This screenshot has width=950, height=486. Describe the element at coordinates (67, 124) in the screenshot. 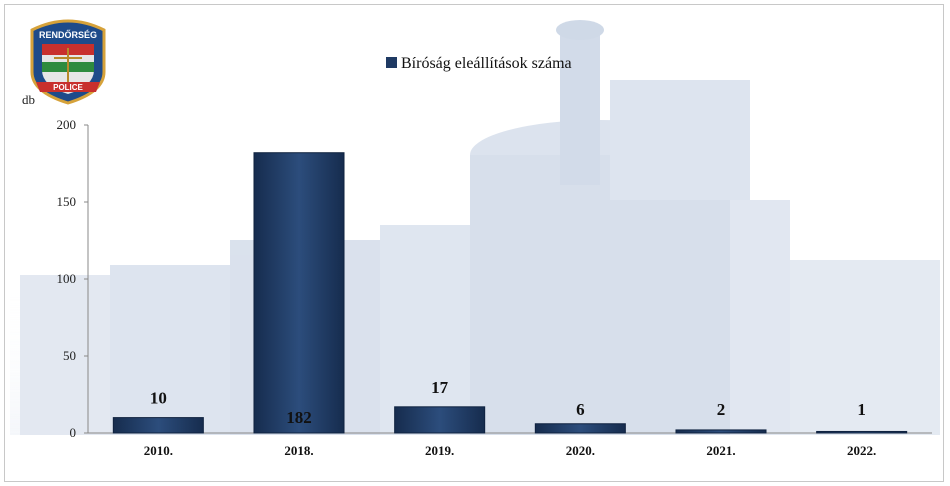

I see `y-tick-label: 200` at that location.